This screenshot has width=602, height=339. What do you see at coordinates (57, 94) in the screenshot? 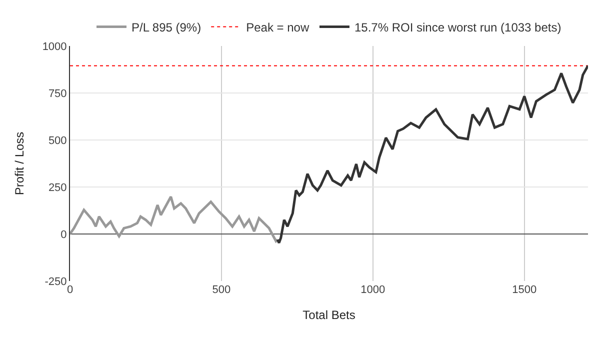
I see `y-tick-label: 750` at bounding box center [57, 94].